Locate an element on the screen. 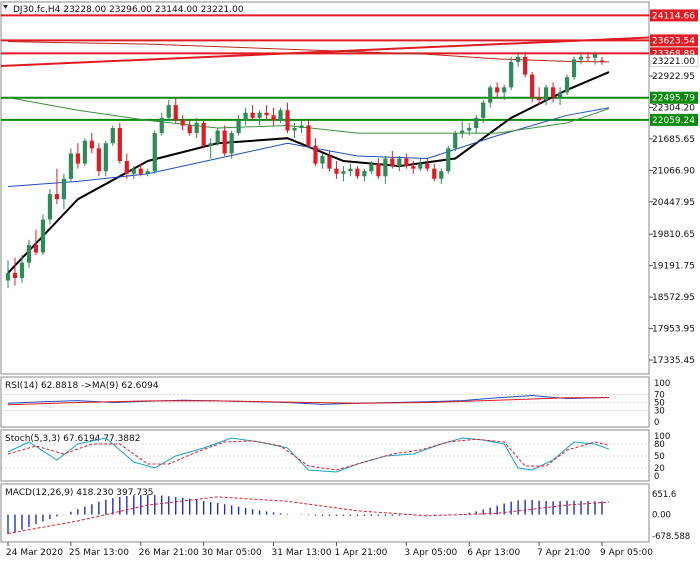 This screenshot has height=564, width=700. time-tick-label: 7 Apr 21:00 is located at coordinates (563, 553).